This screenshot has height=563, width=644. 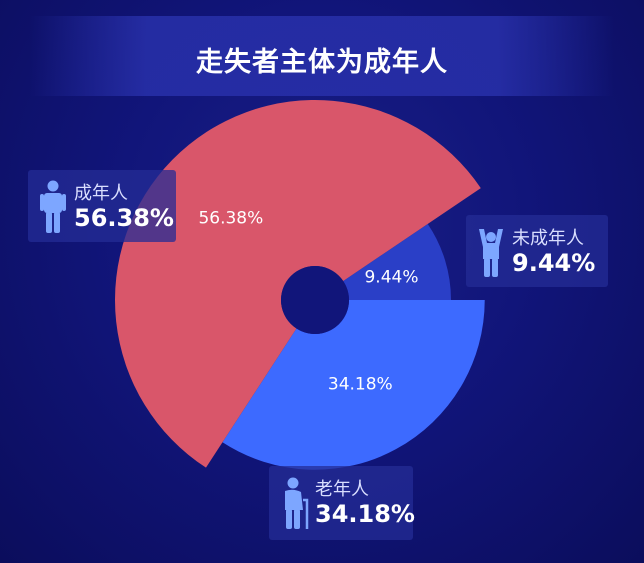 What do you see at coordinates (322, 62) in the screenshot?
I see `page-title: 走失者主体为成年人` at bounding box center [322, 62].